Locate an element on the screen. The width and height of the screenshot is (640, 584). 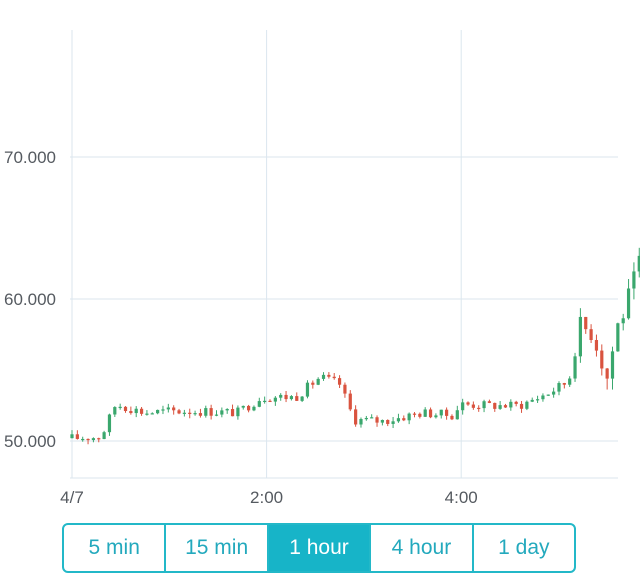
y-tick-label: 70.000 is located at coordinates (30, 157).